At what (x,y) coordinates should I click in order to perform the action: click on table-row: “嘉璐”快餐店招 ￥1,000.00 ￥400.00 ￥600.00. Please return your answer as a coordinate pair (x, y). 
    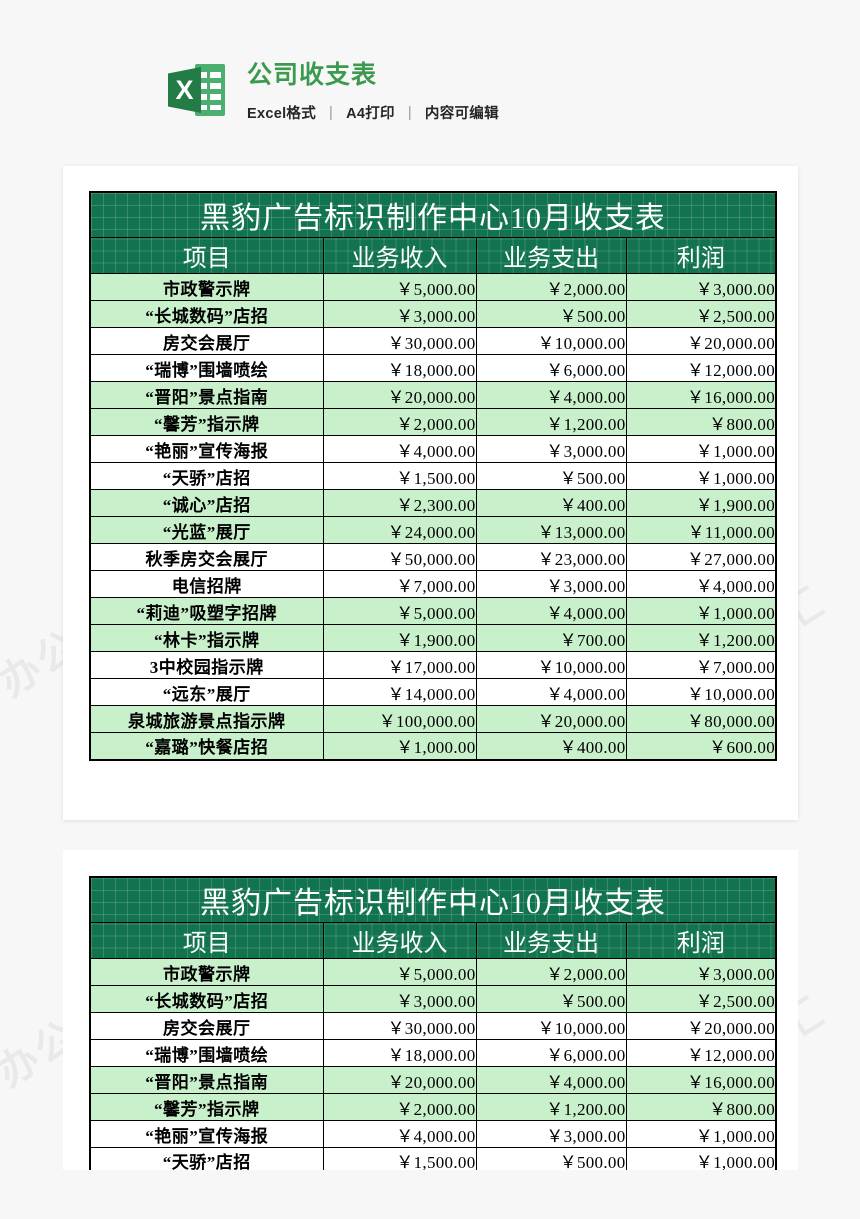
    Looking at the image, I should click on (433, 746).